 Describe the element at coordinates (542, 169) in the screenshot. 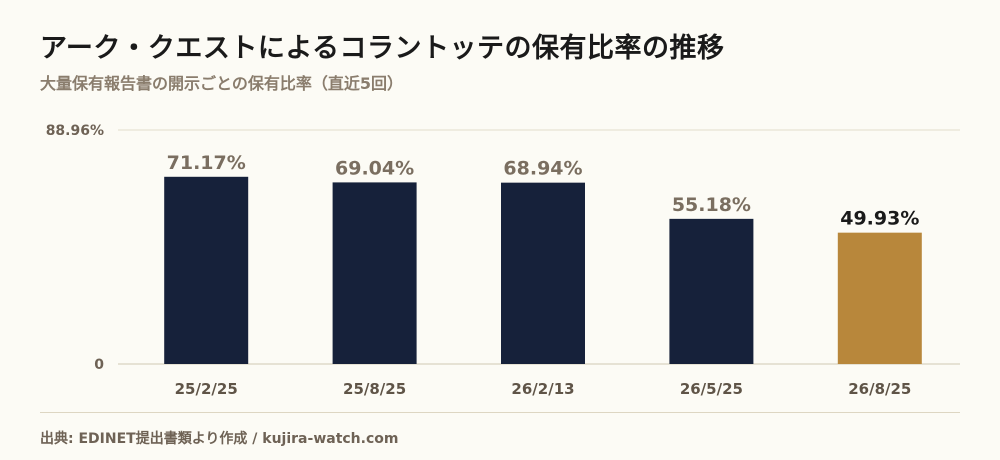

I see `data-label: 68.94%` at that location.